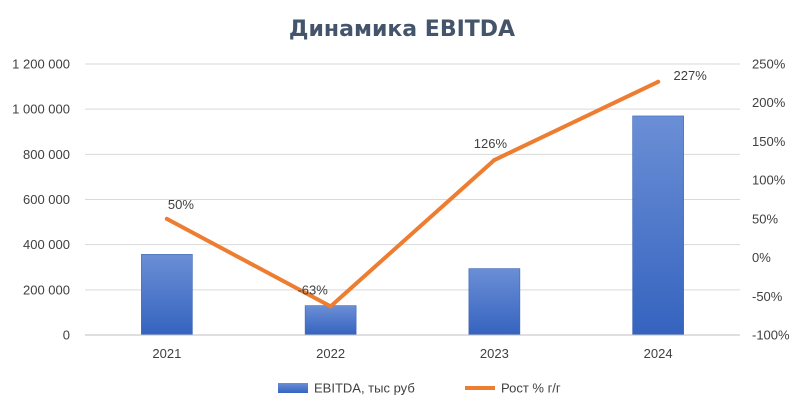 Image resolution: width=807 pixels, height=411 pixels. I want to click on legend-bar-label: EBITDA, тыс руб, so click(364, 388).